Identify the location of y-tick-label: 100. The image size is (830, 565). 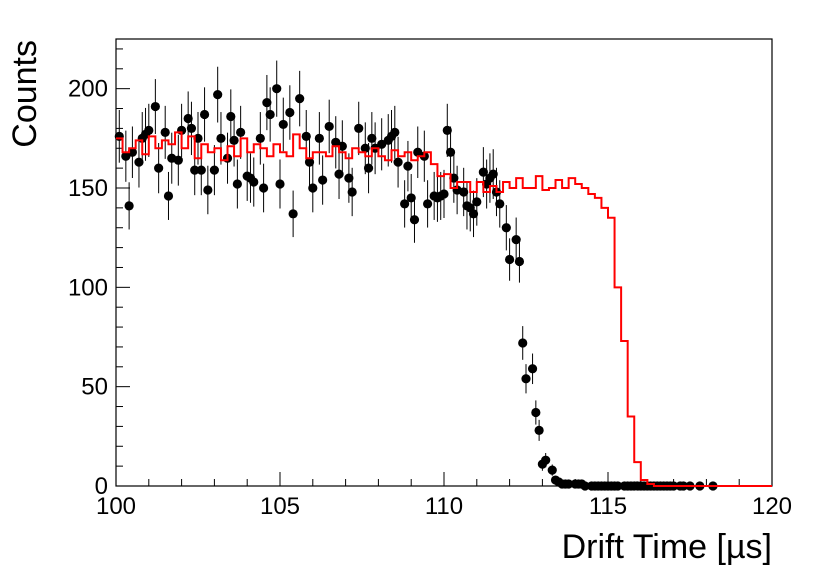
(88, 287).